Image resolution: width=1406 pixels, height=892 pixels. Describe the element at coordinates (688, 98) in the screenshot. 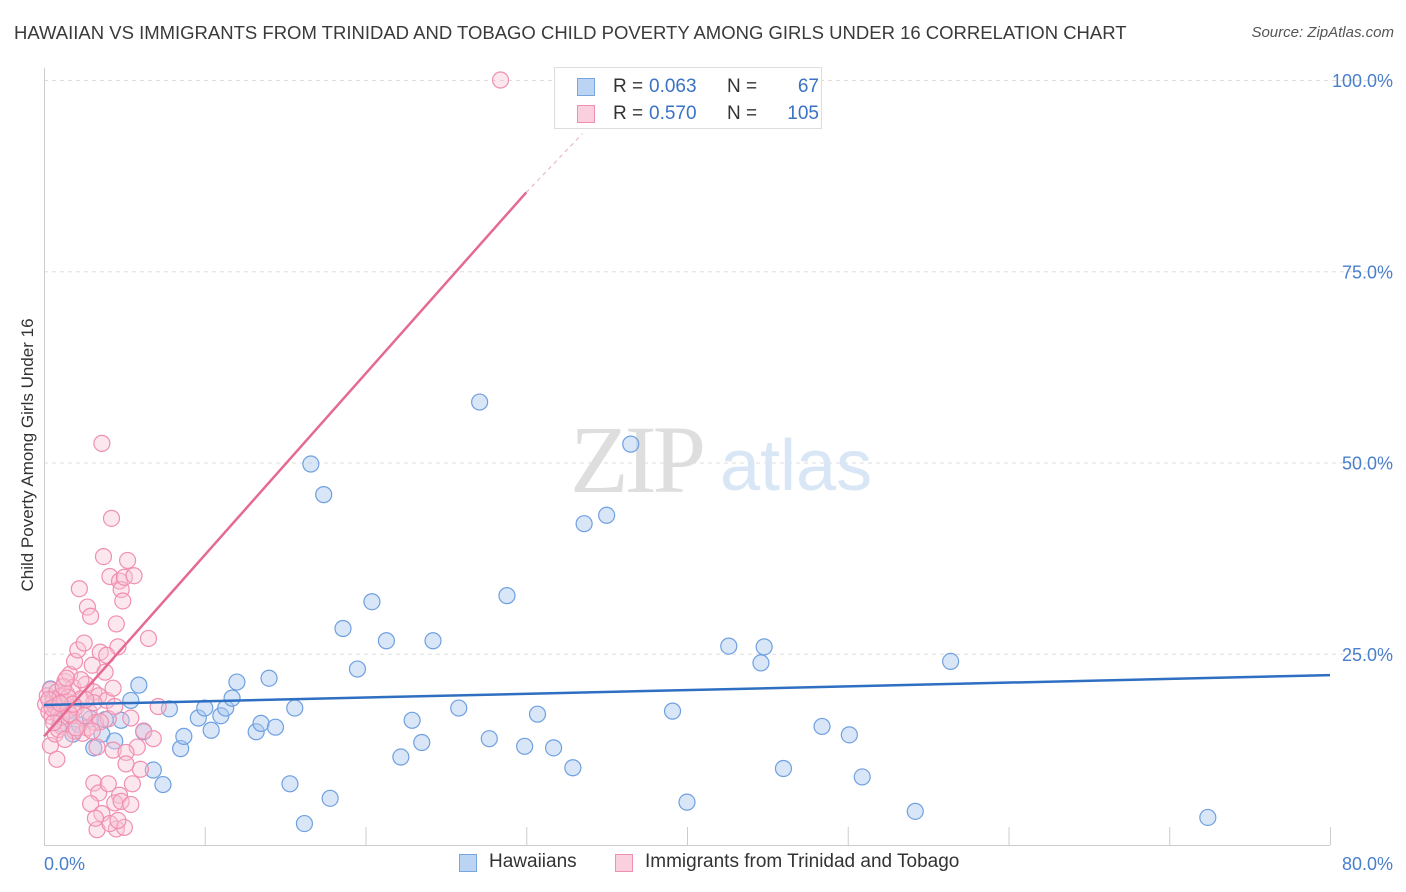

I see `stats-legend: R = 0.063 N = 67 R = 0.570 N = 105` at that location.